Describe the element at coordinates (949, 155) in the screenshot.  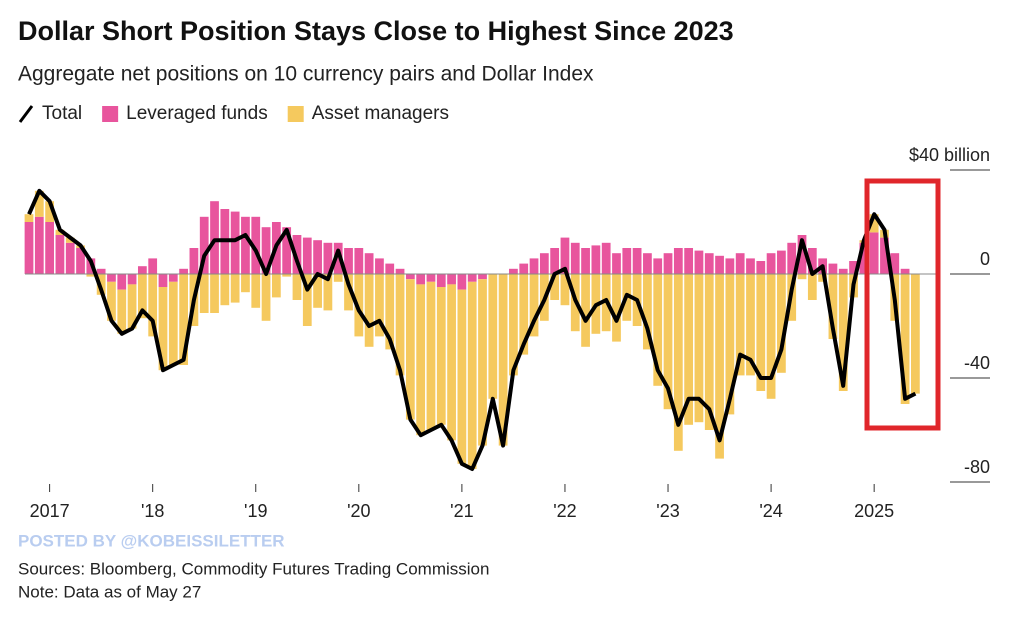
I see `y-tick-label: $40 billion` at that location.